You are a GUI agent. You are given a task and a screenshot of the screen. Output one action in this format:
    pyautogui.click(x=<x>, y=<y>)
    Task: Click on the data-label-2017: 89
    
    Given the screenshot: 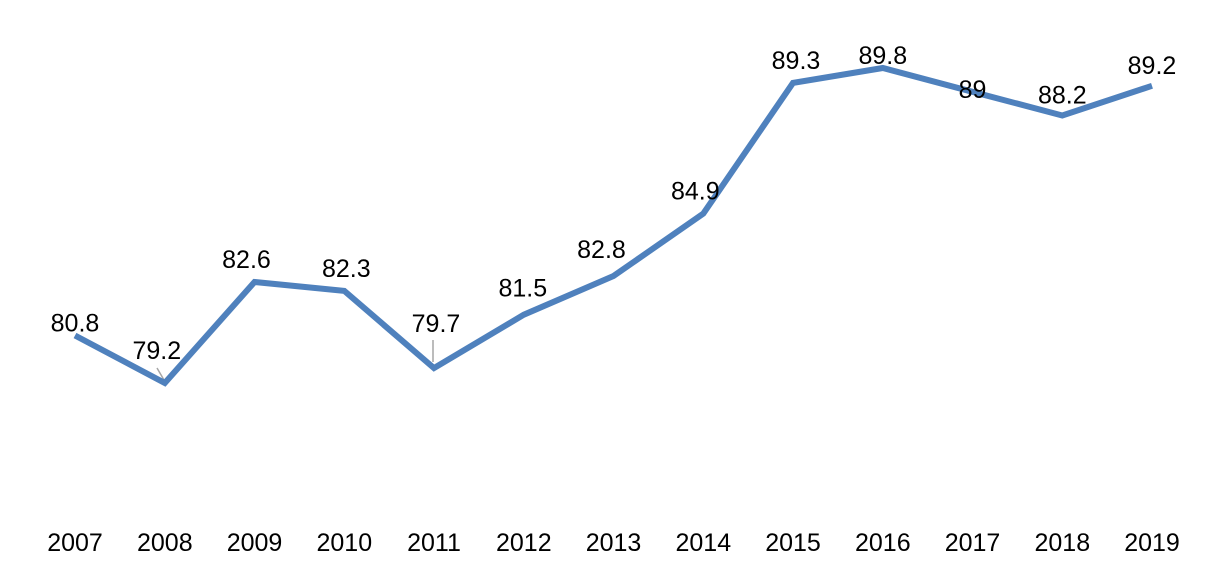 What is the action you would take?
    pyautogui.click(x=973, y=90)
    